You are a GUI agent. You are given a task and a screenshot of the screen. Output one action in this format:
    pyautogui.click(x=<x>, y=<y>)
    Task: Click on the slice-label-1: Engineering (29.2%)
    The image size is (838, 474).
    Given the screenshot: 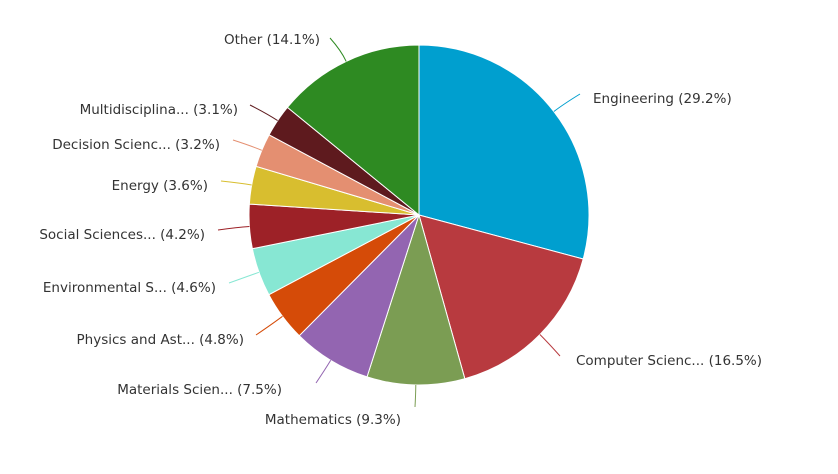 What is the action you would take?
    pyautogui.click(x=662, y=99)
    